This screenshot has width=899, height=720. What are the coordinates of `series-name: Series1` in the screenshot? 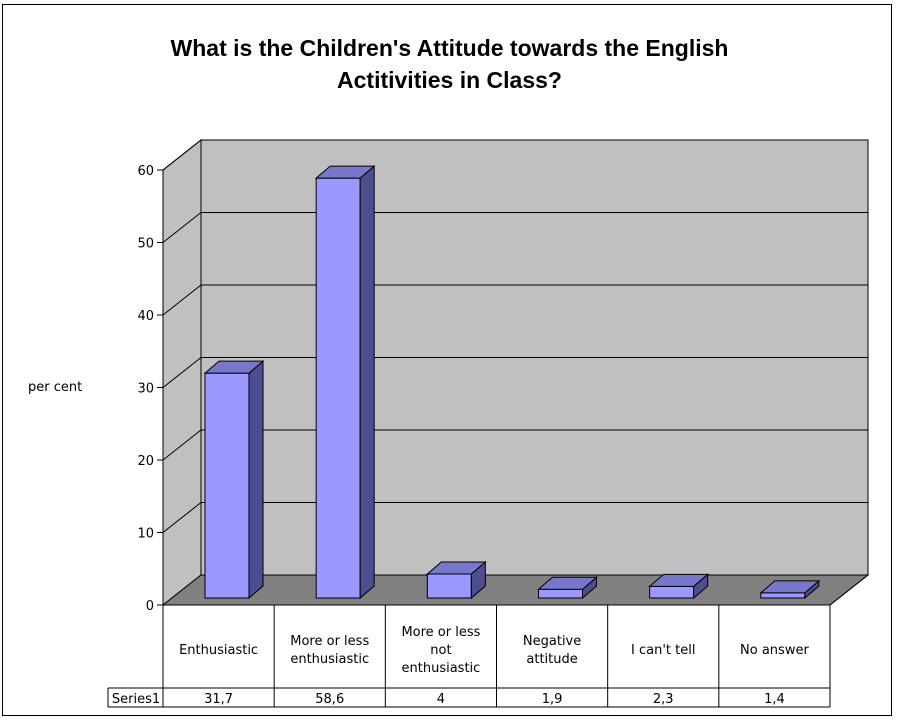 It's located at (136, 699).